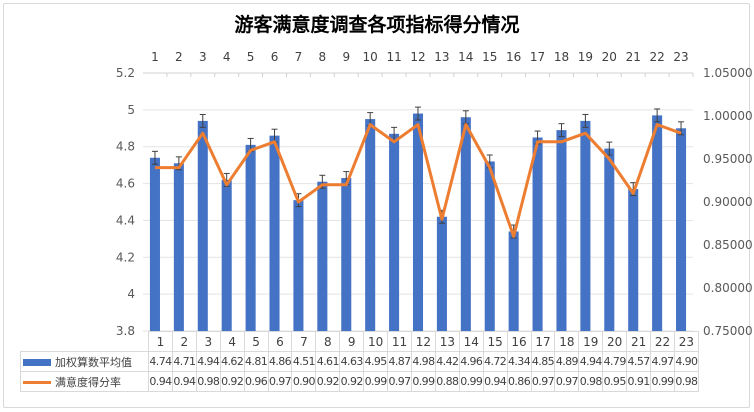  What do you see at coordinates (393, 57) in the screenshot?
I see `x-top-tick-label: 11` at bounding box center [393, 57].